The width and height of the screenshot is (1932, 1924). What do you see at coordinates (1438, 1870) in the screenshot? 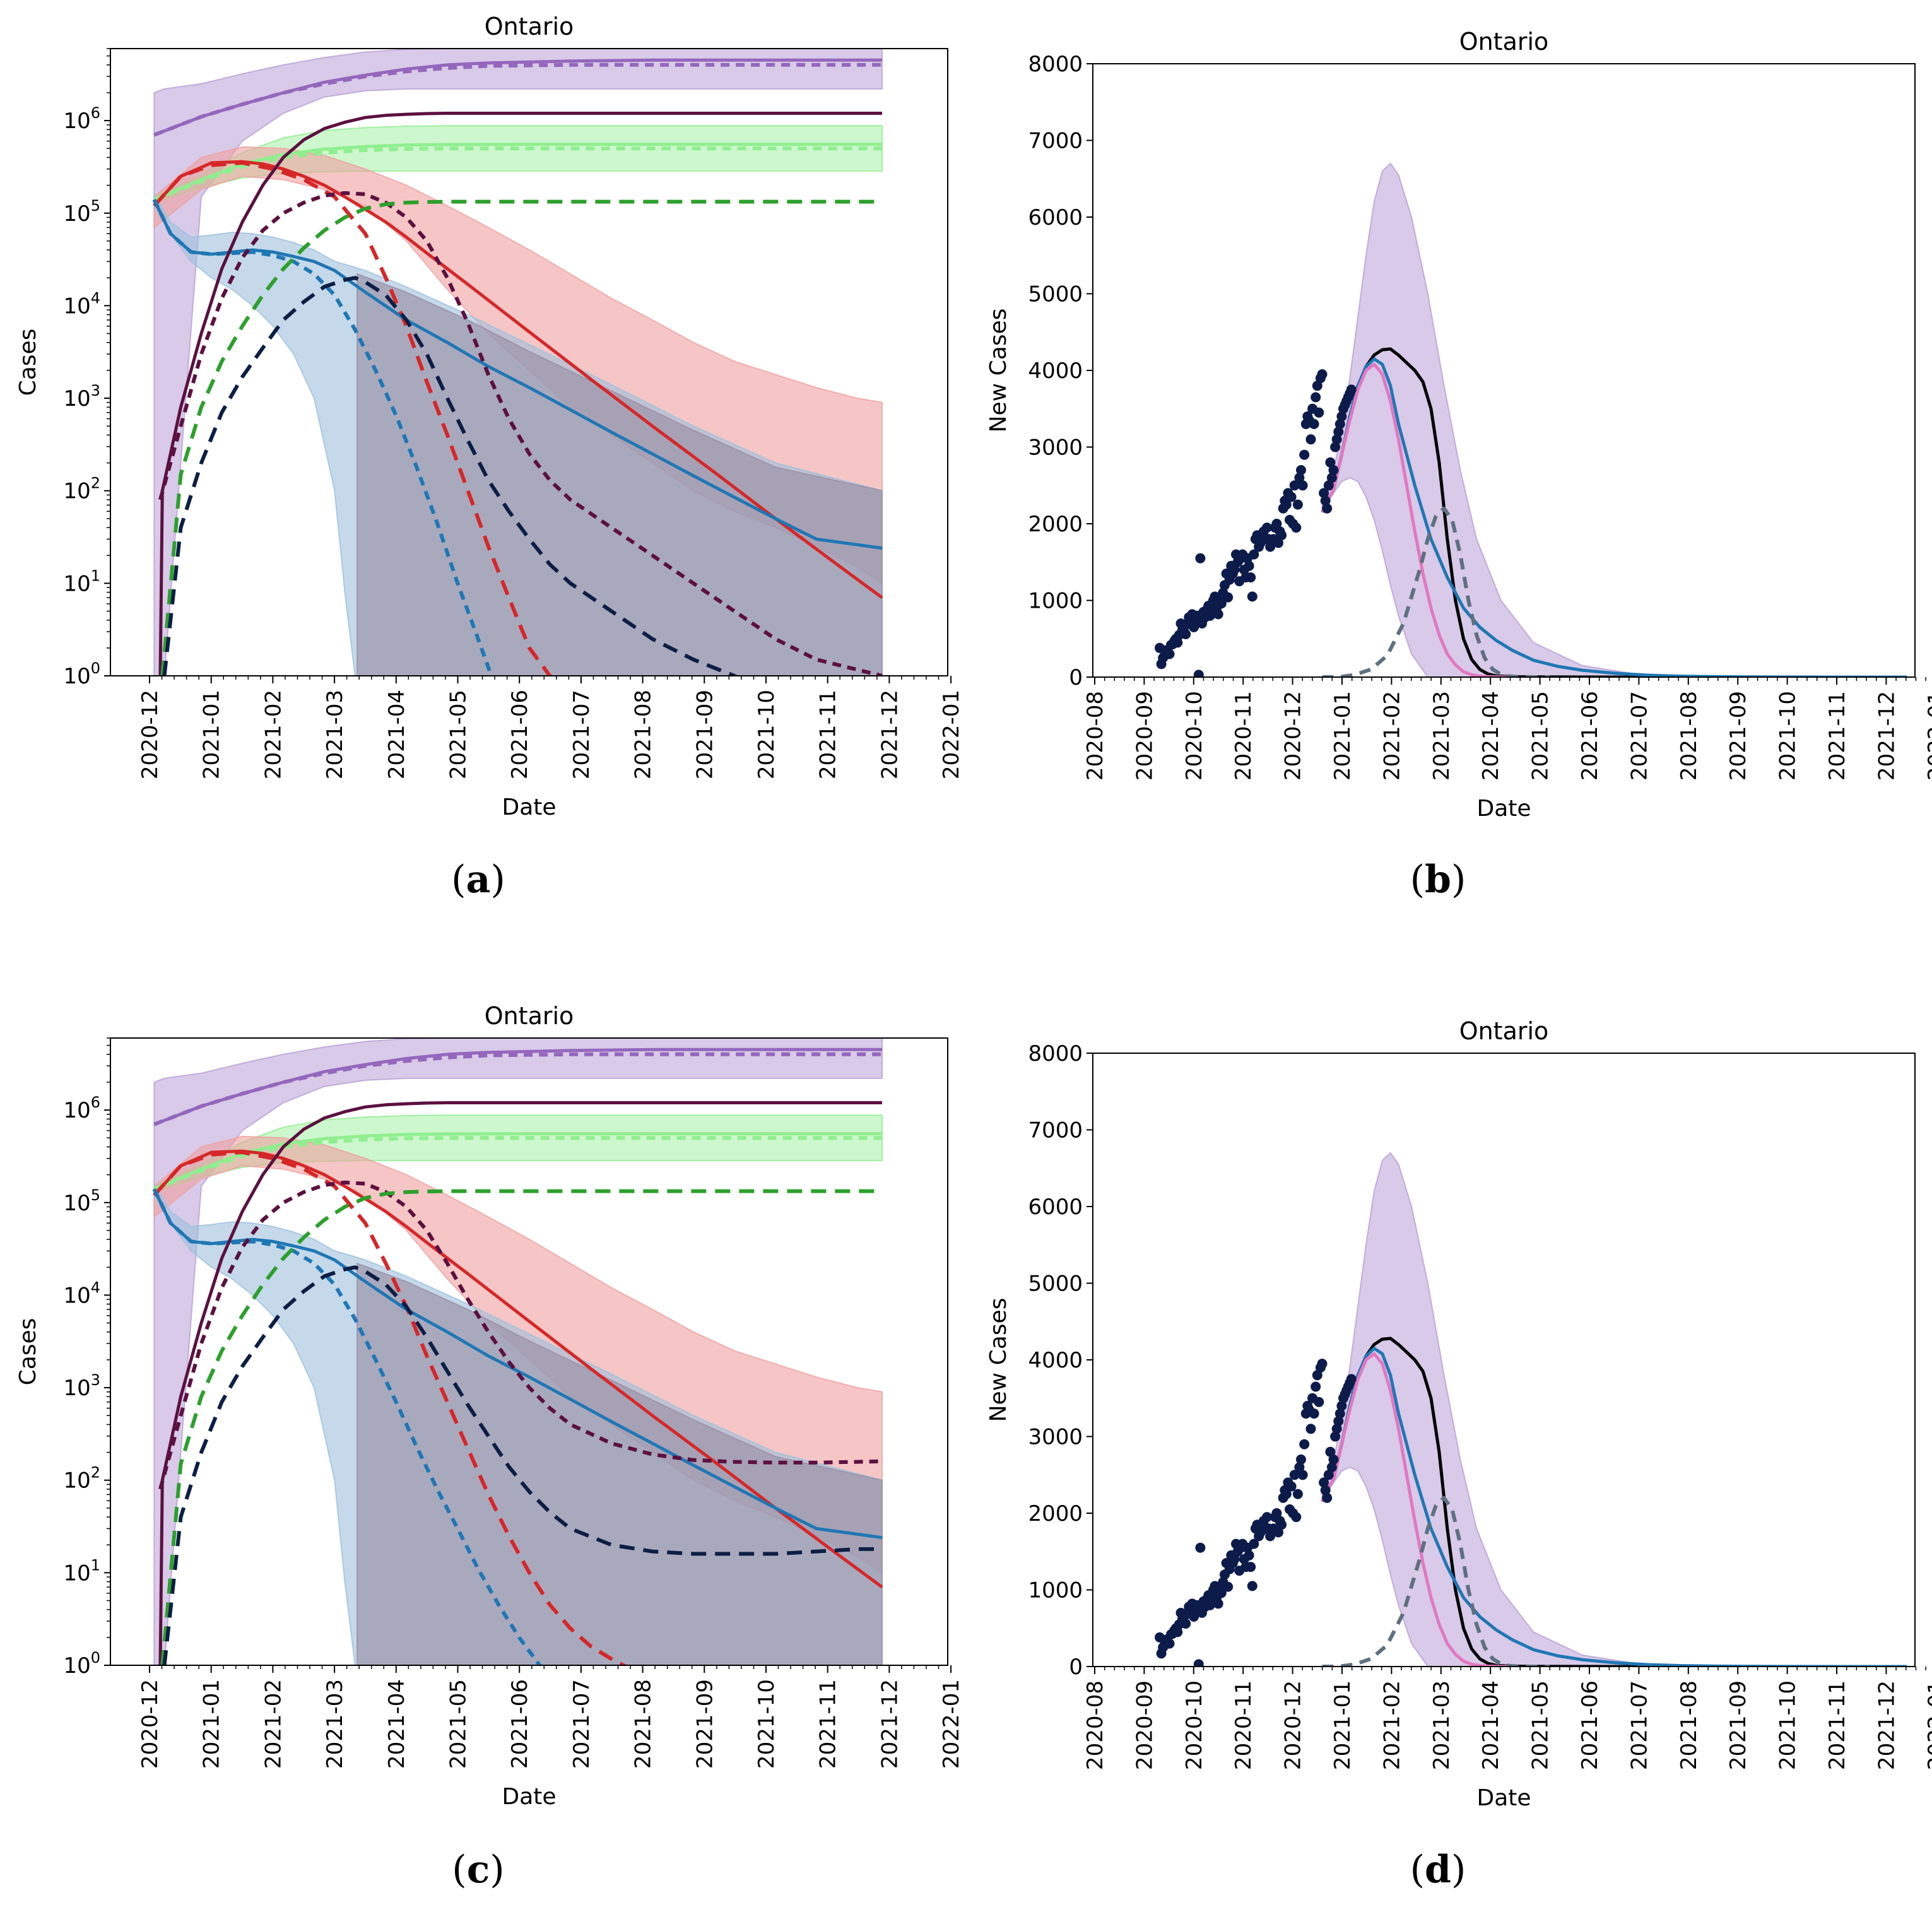
I see `panel-label: (d)` at bounding box center [1438, 1870].